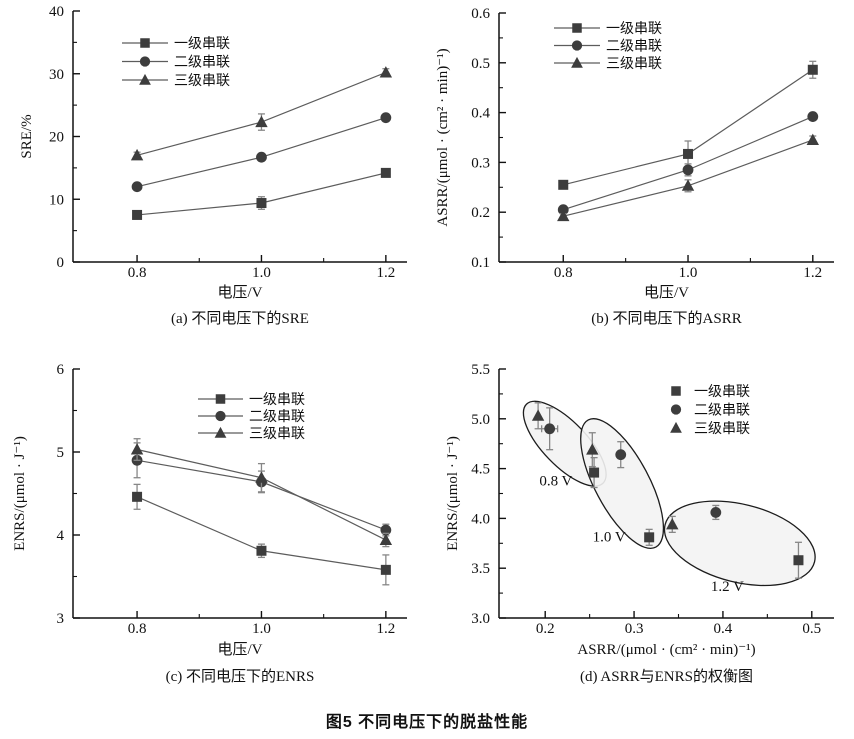  Describe the element at coordinates (240, 318) in the screenshot. I see `panel-caption: (a) 不同电压下的SRE` at that location.